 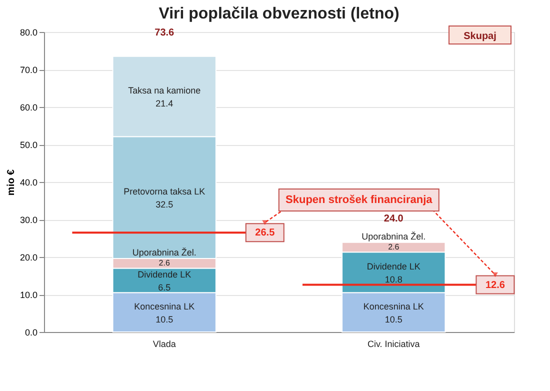 What do you see at coordinates (480, 36) in the screenshot?
I see `annotation: Skupaj` at bounding box center [480, 36].